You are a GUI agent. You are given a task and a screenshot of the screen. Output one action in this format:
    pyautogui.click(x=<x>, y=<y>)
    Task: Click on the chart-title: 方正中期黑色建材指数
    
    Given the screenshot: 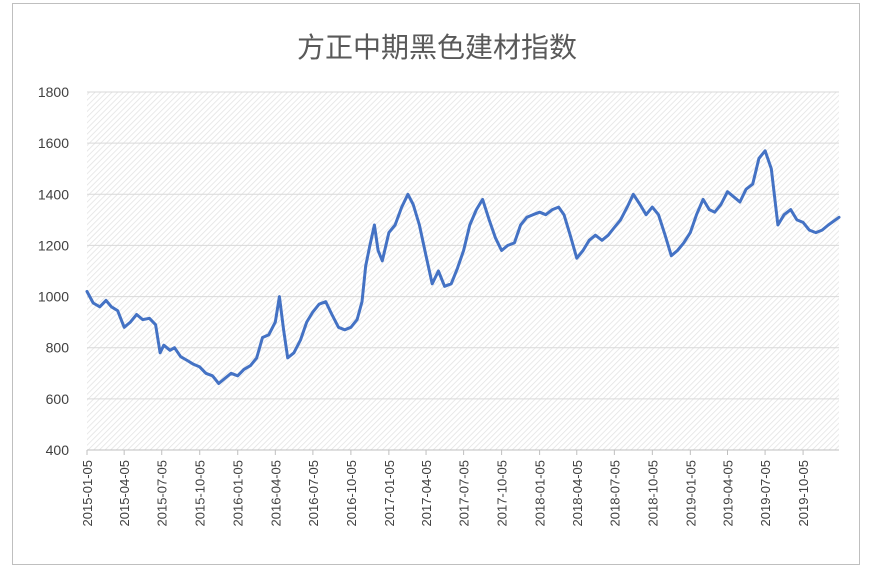 What is the action you would take?
    pyautogui.click(x=437, y=47)
    